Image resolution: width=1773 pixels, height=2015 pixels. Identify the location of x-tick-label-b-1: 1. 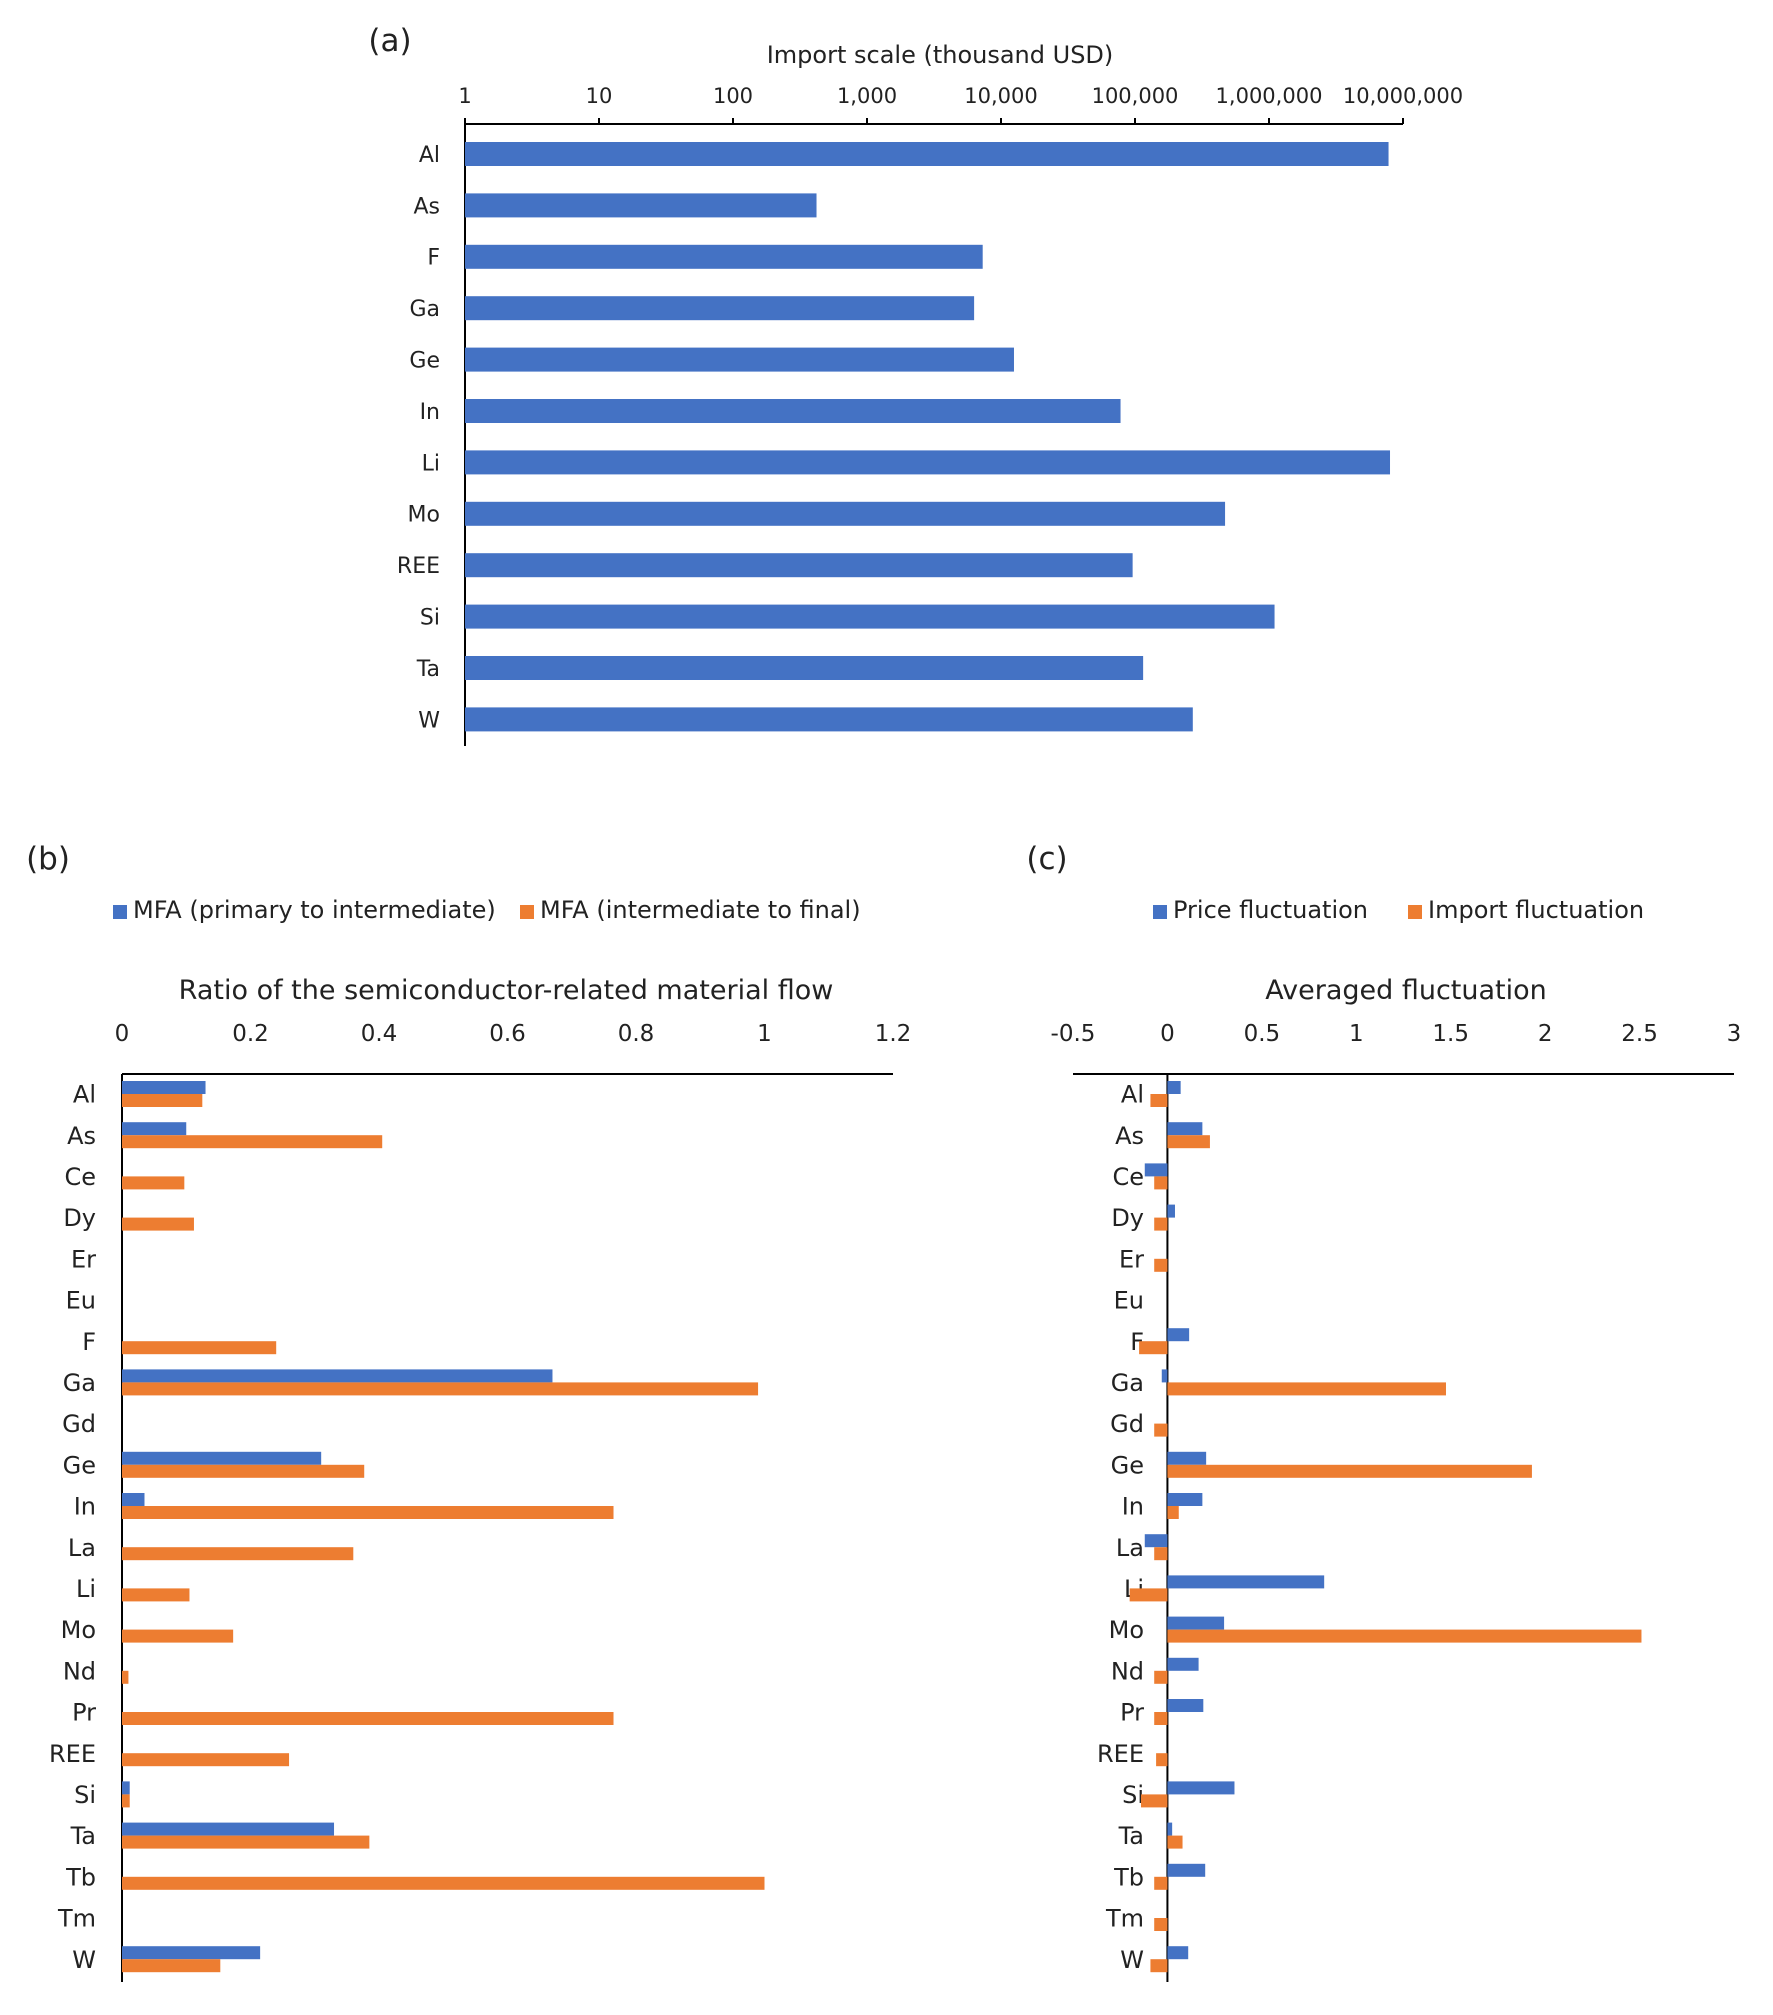
(764, 1034).